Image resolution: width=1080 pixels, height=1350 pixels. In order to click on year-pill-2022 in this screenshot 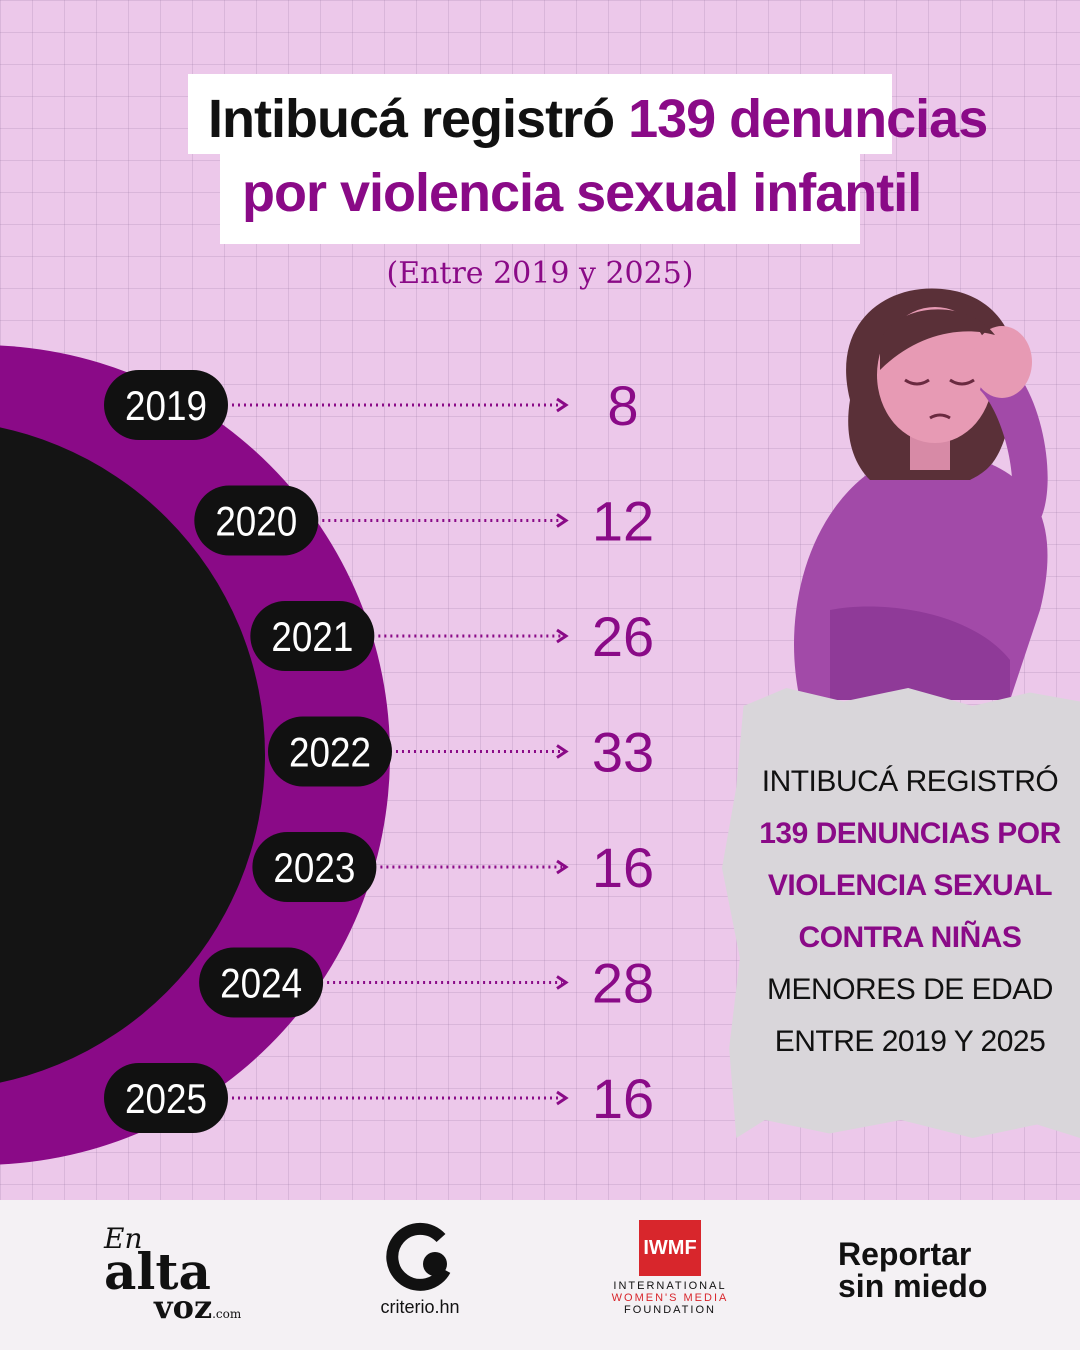, I will do `click(329, 751)`.